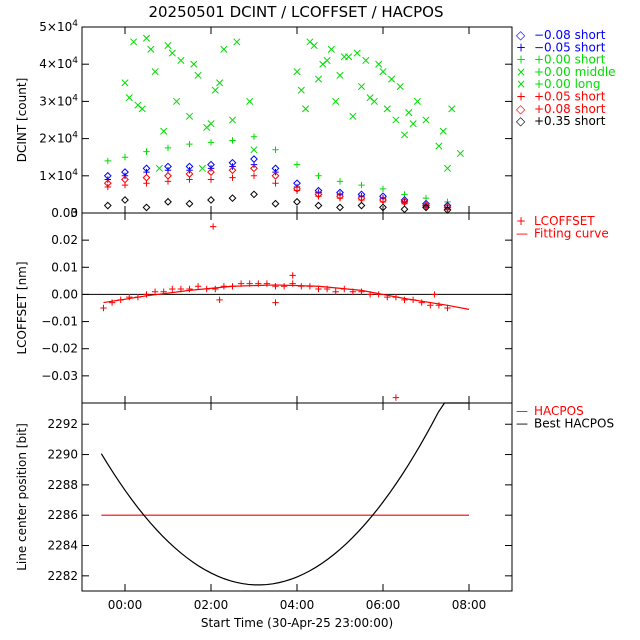 This screenshot has height=640, width=640. Describe the element at coordinates (64, 267) in the screenshot. I see `y-tick-label-lcoffset: 0.01` at that location.